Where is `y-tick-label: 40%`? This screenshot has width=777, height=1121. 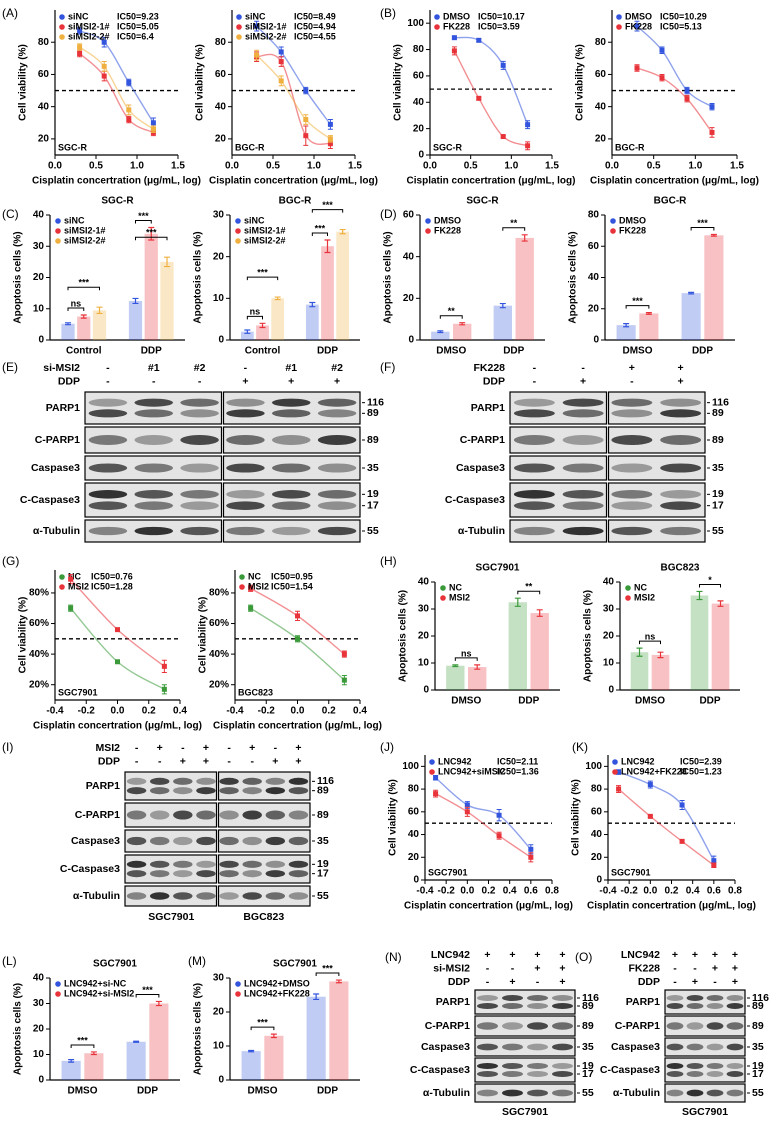 y-tick-label: 40% is located at coordinates (219, 654).